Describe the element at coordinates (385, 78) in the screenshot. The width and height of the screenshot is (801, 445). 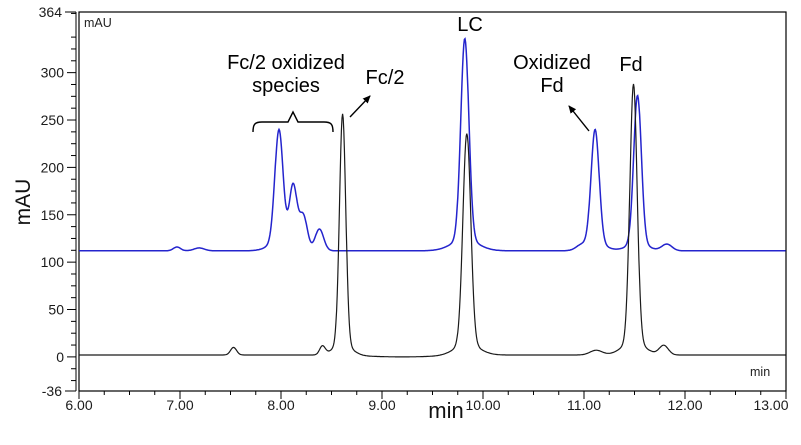
I see `peak-label-fc2: Fc/2` at that location.